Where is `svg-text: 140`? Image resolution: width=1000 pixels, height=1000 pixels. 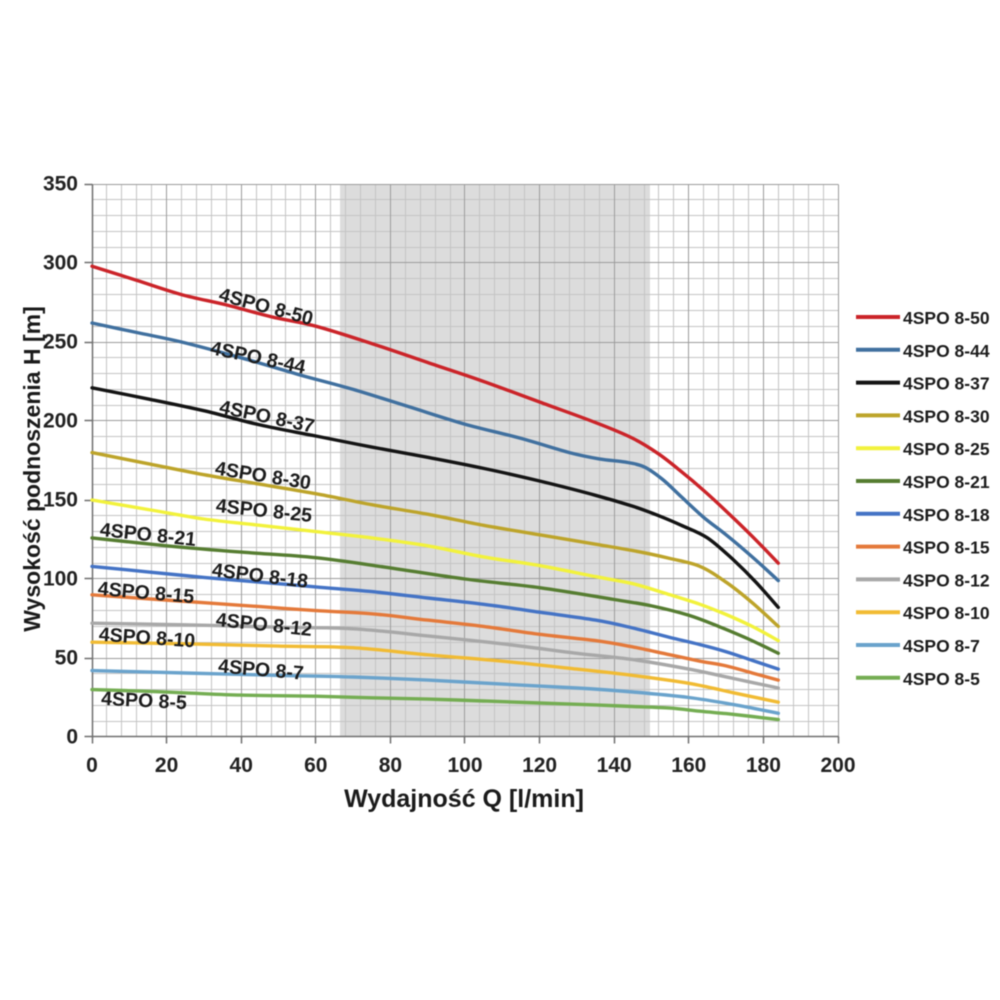 svg-text: 140 is located at coordinates (614, 765).